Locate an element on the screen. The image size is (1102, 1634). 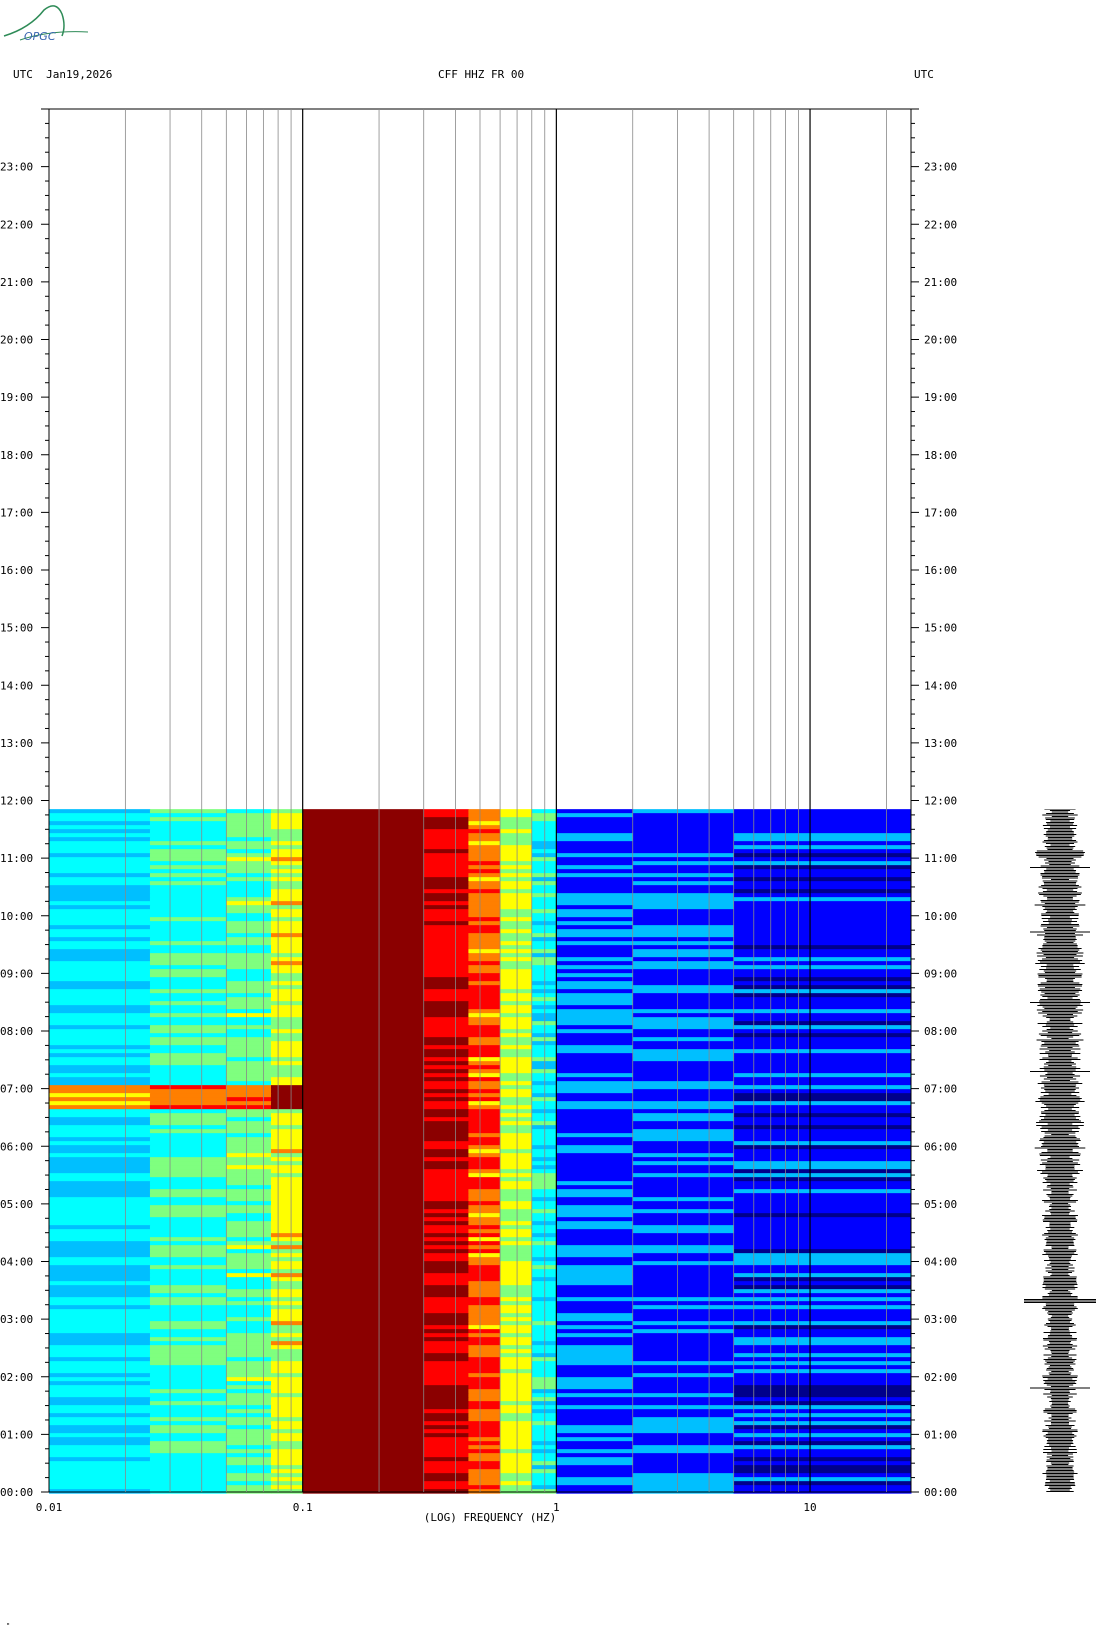
header-station-label: CFF HHZ FR 00 is located at coordinates (481, 74).